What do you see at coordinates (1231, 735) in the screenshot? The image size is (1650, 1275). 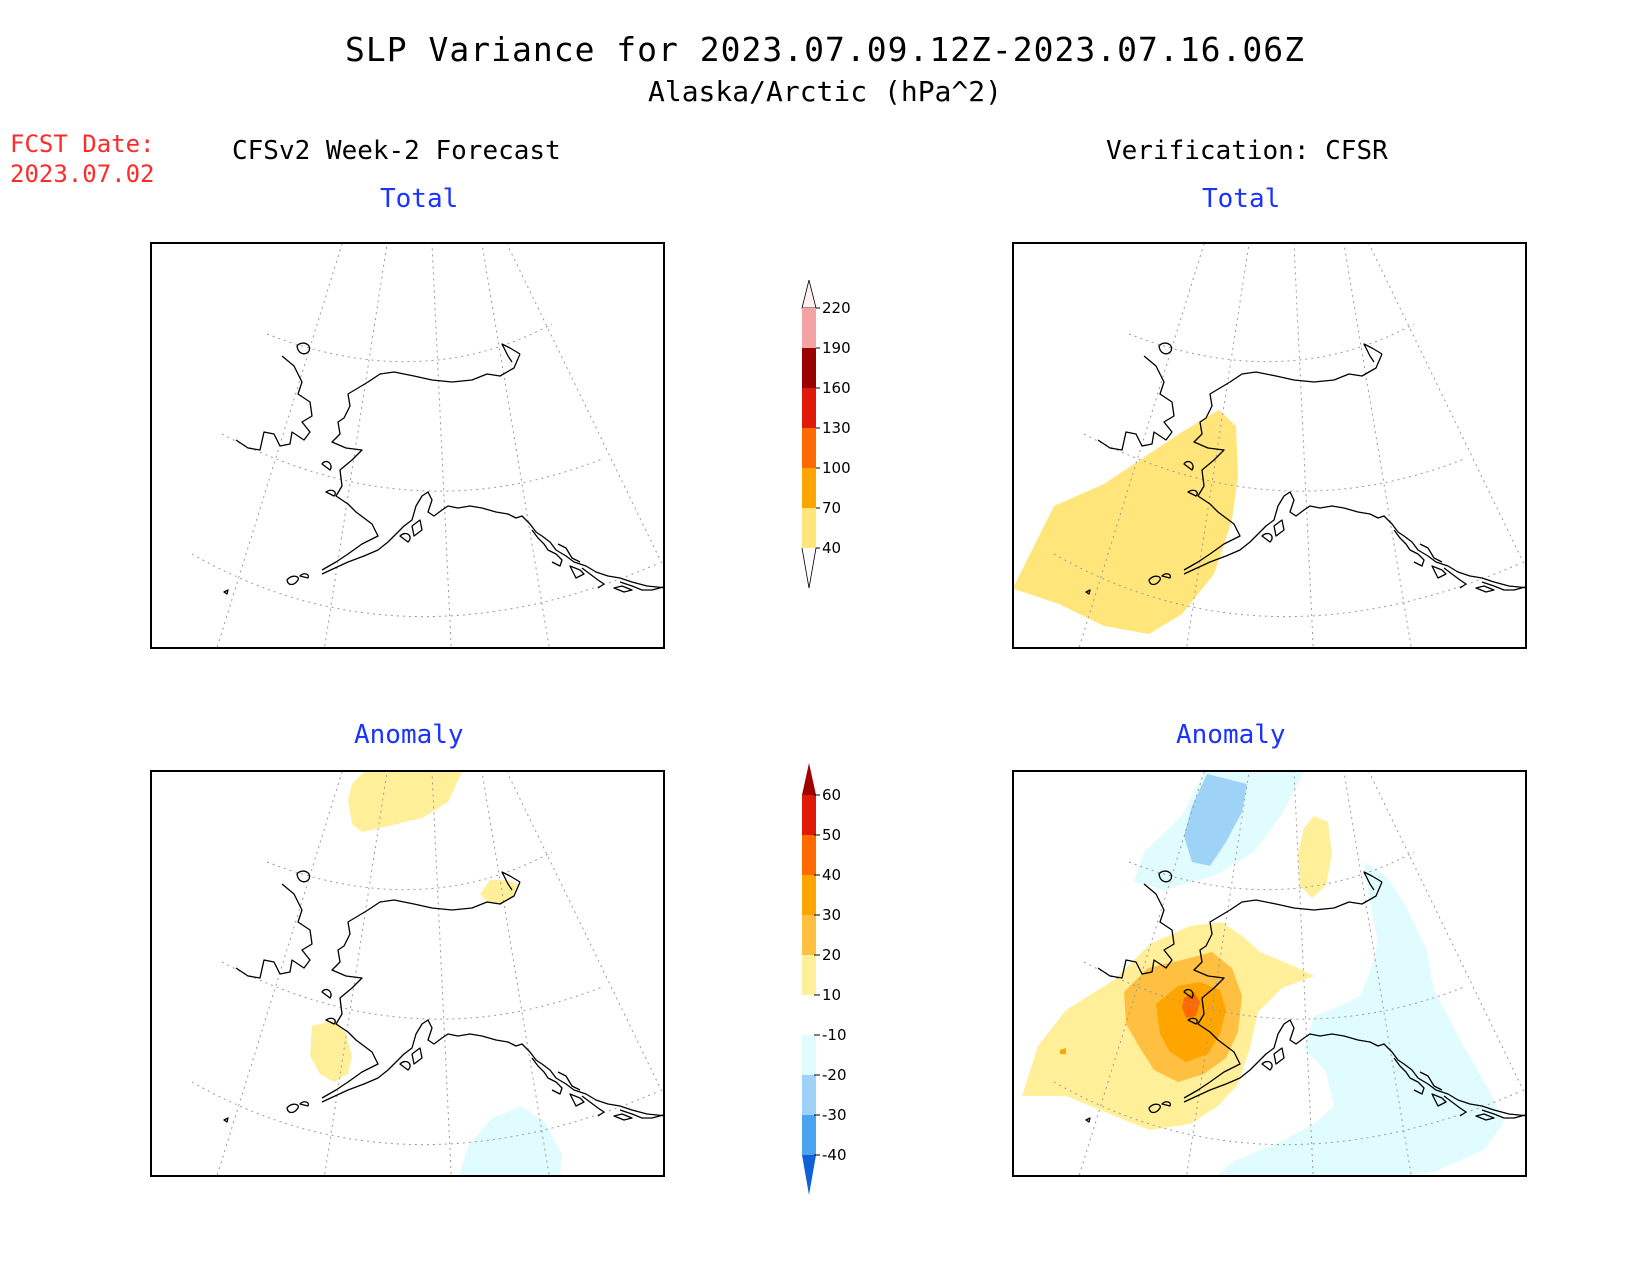 I see `verify-anomaly-label: Anomaly` at bounding box center [1231, 735].